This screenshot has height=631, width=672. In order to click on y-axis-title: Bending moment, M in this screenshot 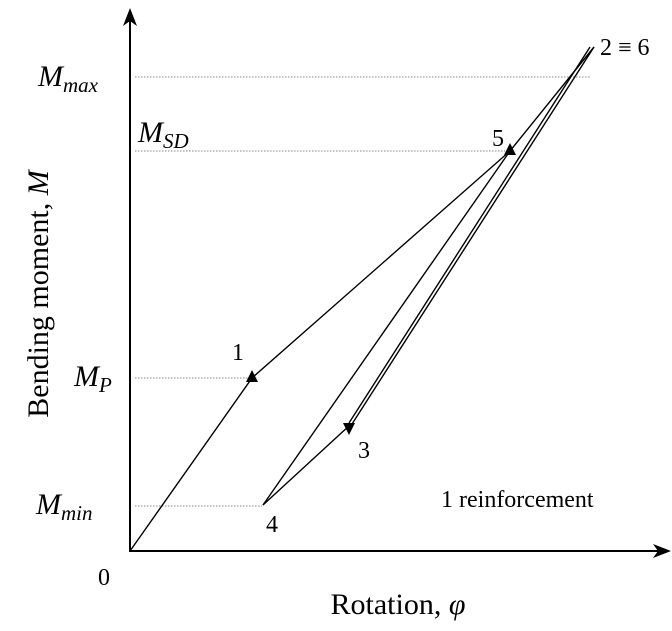, I will do `click(38, 292)`.